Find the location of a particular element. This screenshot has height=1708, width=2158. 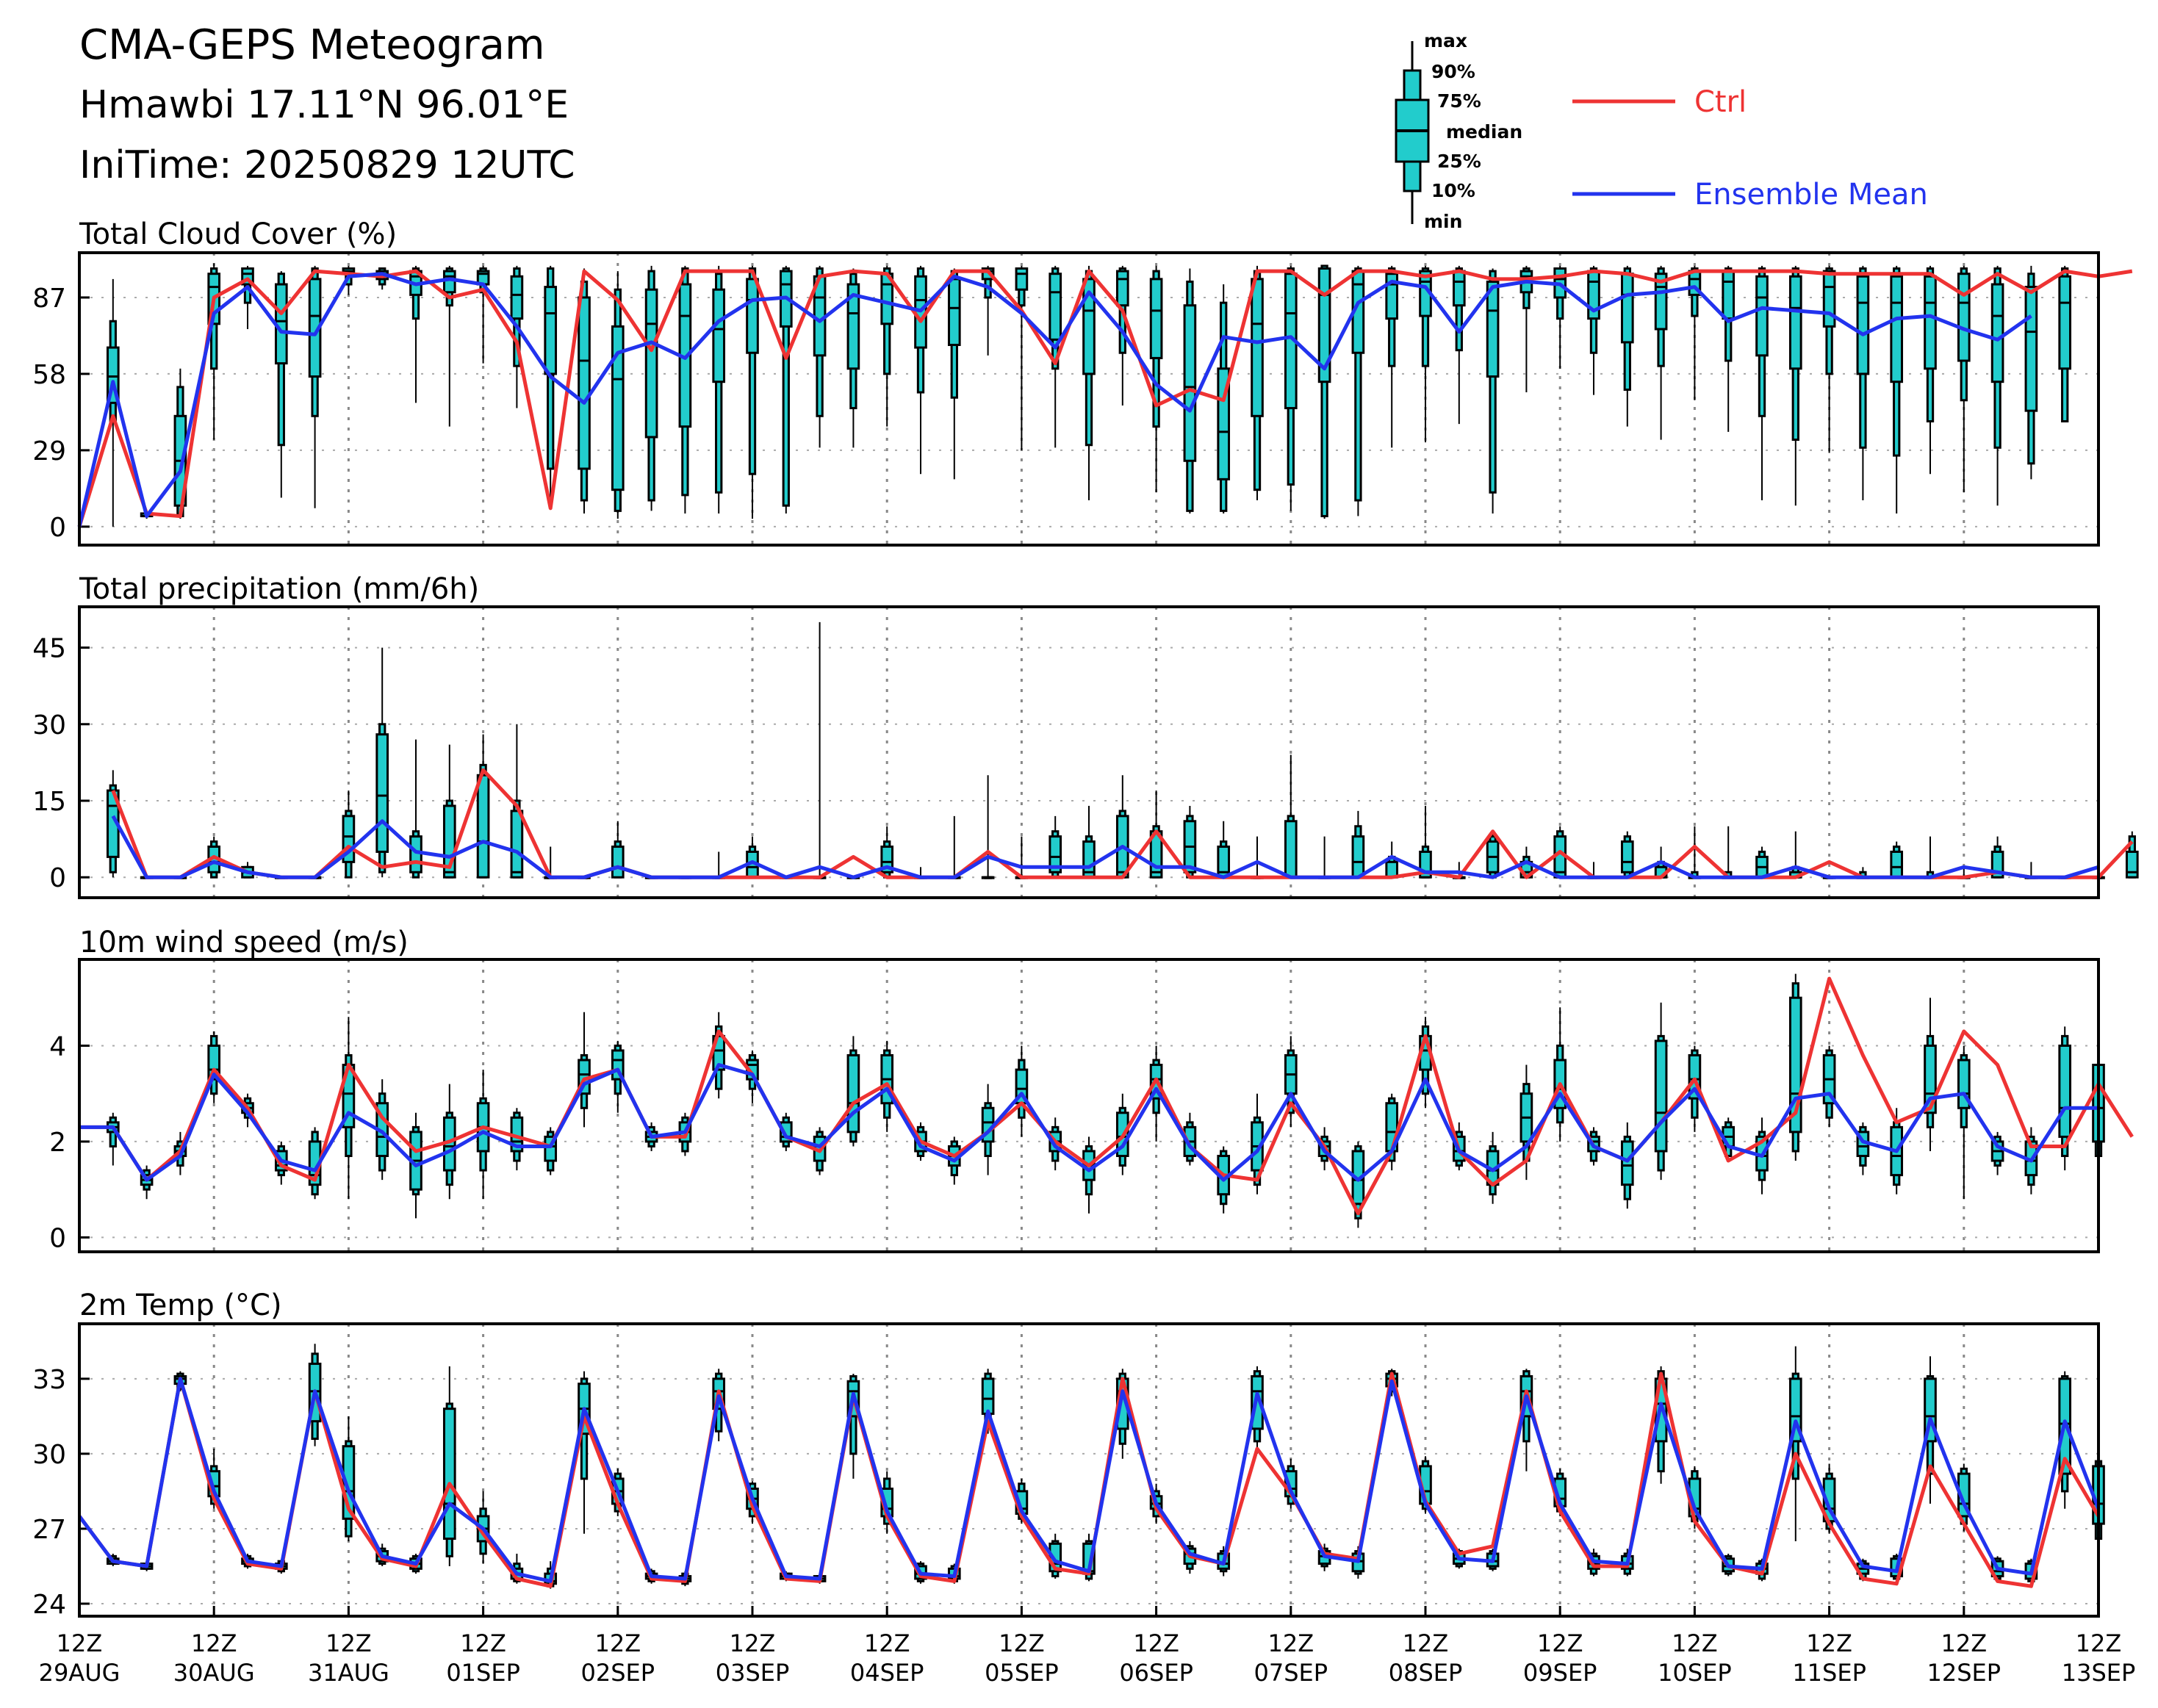

y-tick-label: 33 is located at coordinates (49, 1380).